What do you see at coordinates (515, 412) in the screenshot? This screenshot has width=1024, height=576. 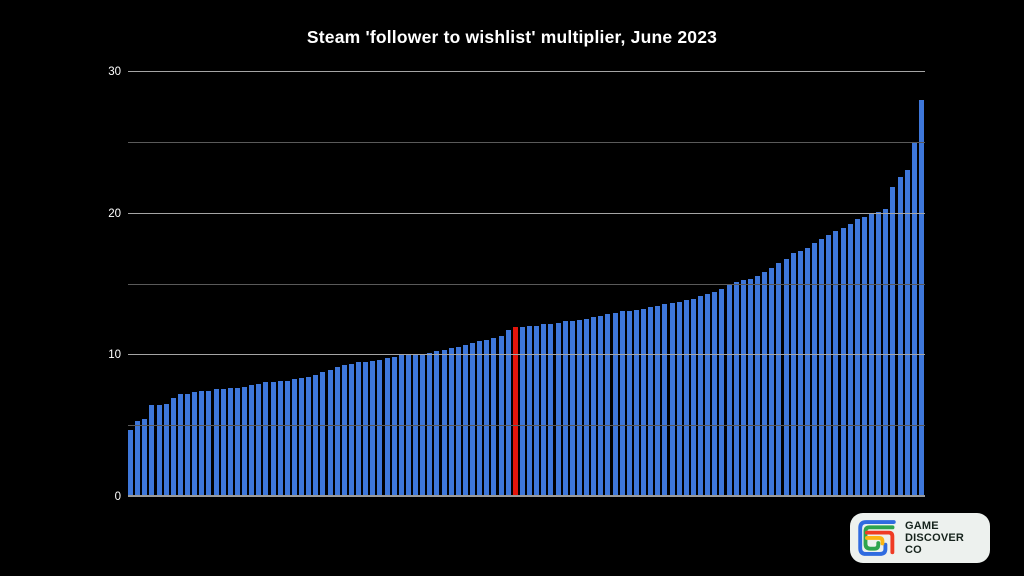 I see `median-bar` at bounding box center [515, 412].